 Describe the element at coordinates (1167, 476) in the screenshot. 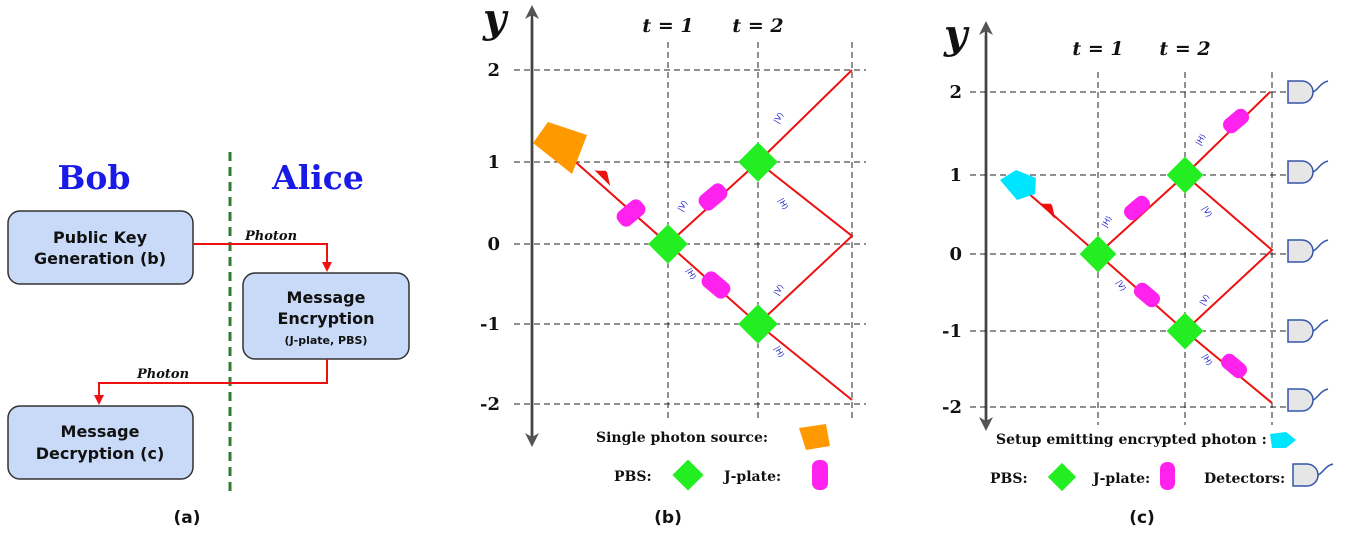

I see `legend-jplate-icon-c` at that location.